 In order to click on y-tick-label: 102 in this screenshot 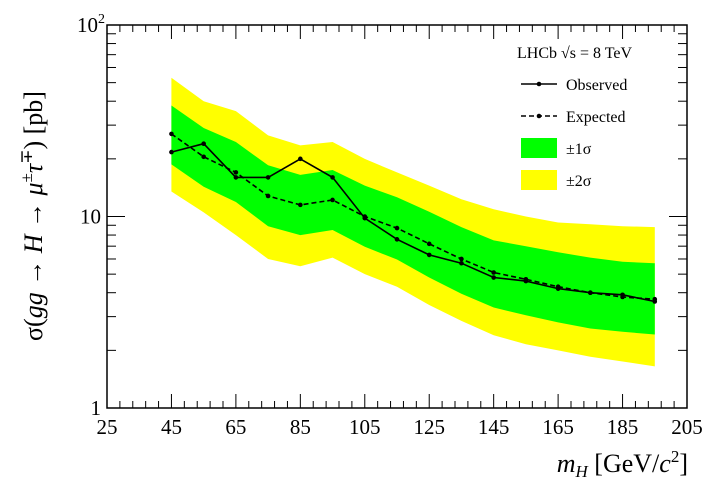, I will do `click(91, 24)`.